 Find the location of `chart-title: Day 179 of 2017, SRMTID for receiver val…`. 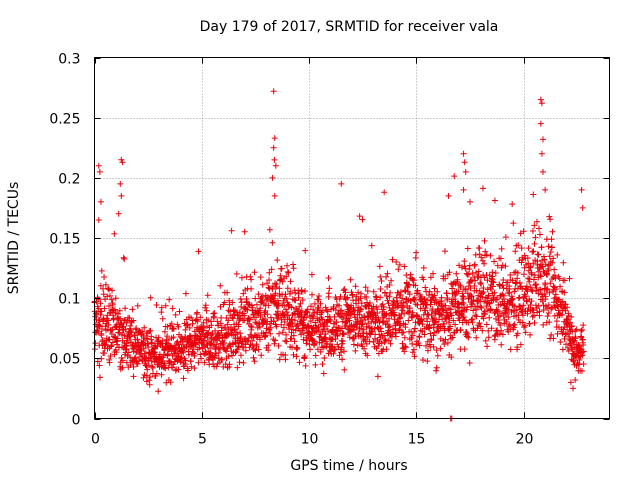

chart-title: Day 179 of 2017, SRMTID for receiver val… is located at coordinates (349, 27).